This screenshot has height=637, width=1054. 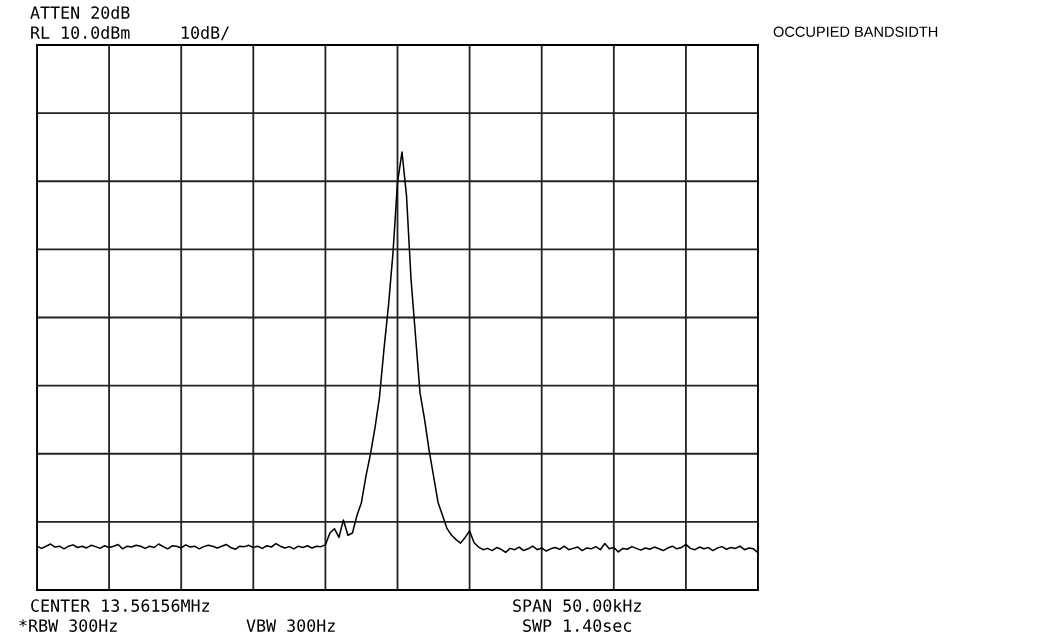 I want to click on text: SWP 1.40sec, so click(x=577, y=625).